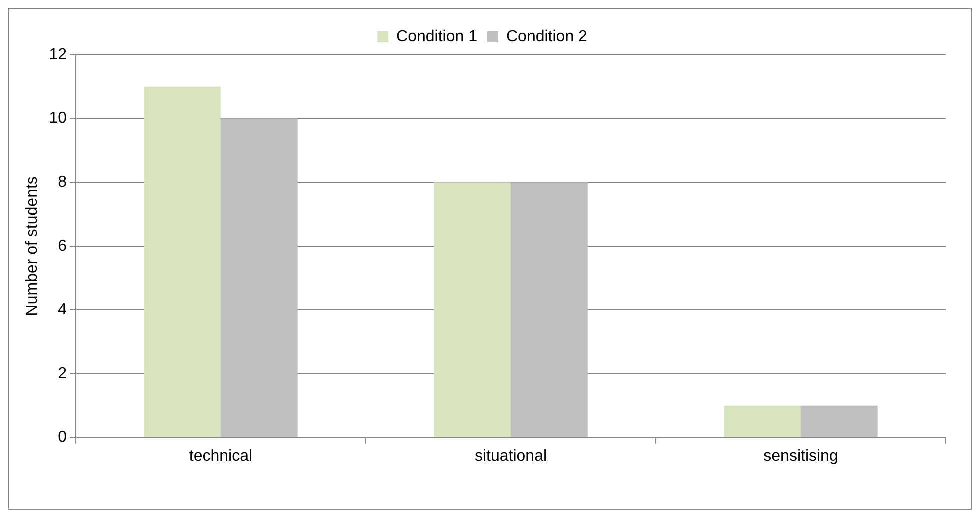  Describe the element at coordinates (58, 55) in the screenshot. I see `y-tick-label: 12` at that location.